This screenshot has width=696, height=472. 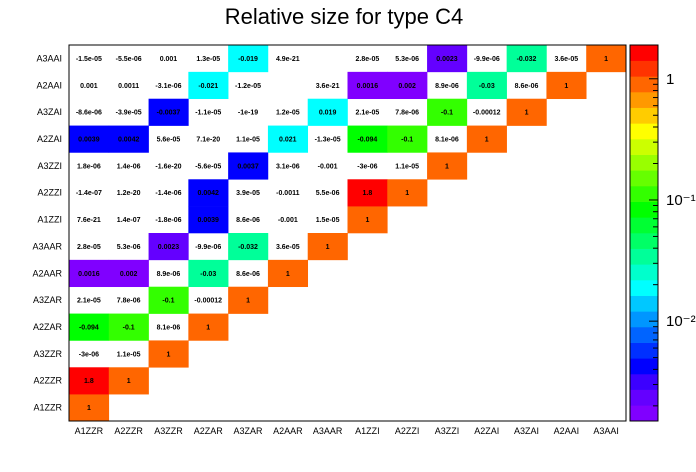 What do you see at coordinates (681, 200) in the screenshot?
I see `color-bar-tick-label: 10⁻¹` at bounding box center [681, 200].